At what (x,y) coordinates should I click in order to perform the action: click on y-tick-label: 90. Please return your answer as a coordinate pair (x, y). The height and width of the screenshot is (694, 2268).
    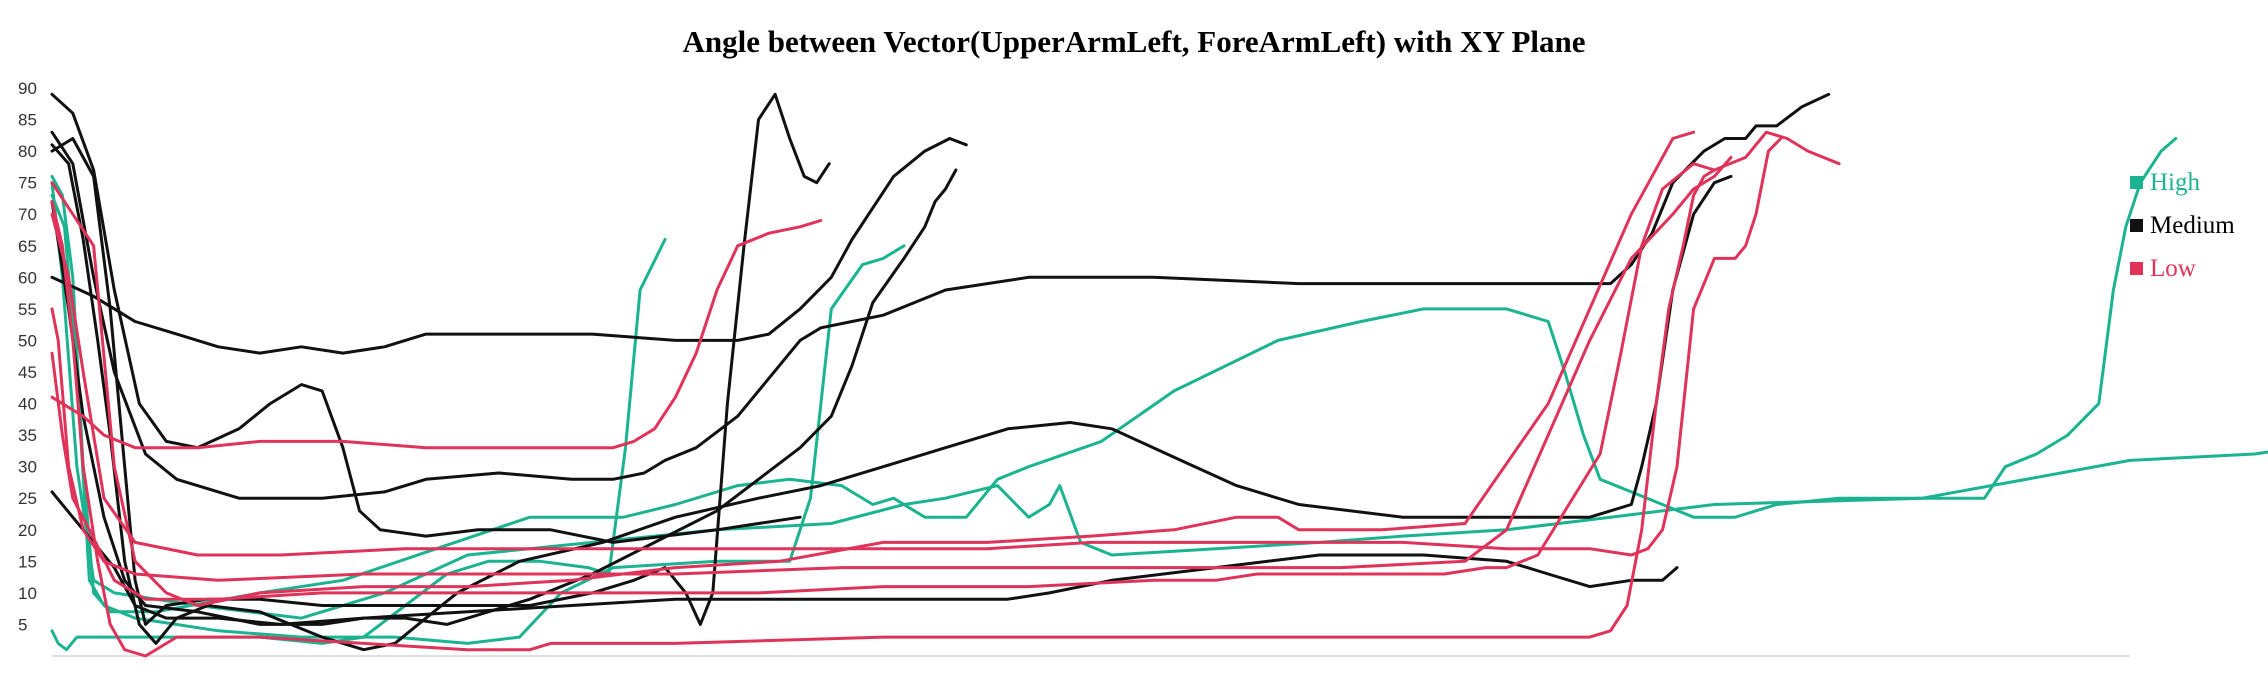
    Looking at the image, I should click on (27, 88).